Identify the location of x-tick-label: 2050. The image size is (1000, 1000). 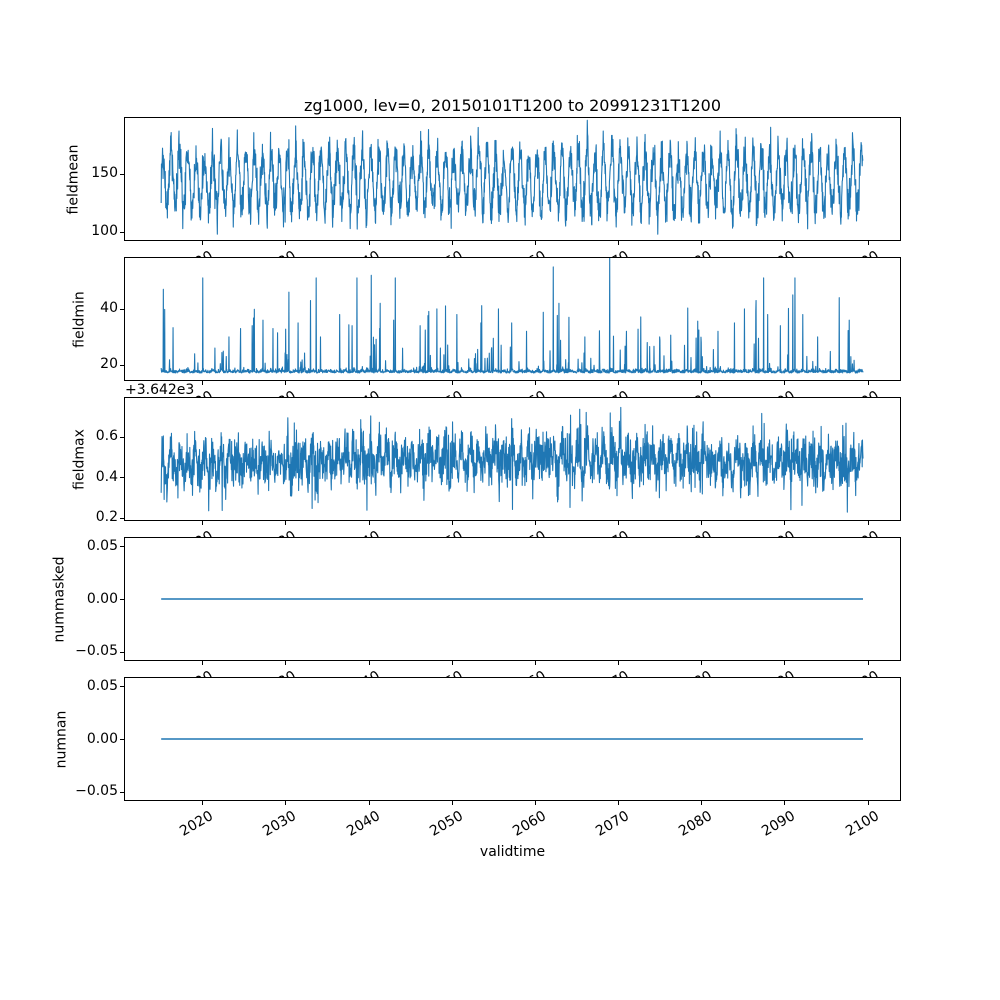
(446, 824).